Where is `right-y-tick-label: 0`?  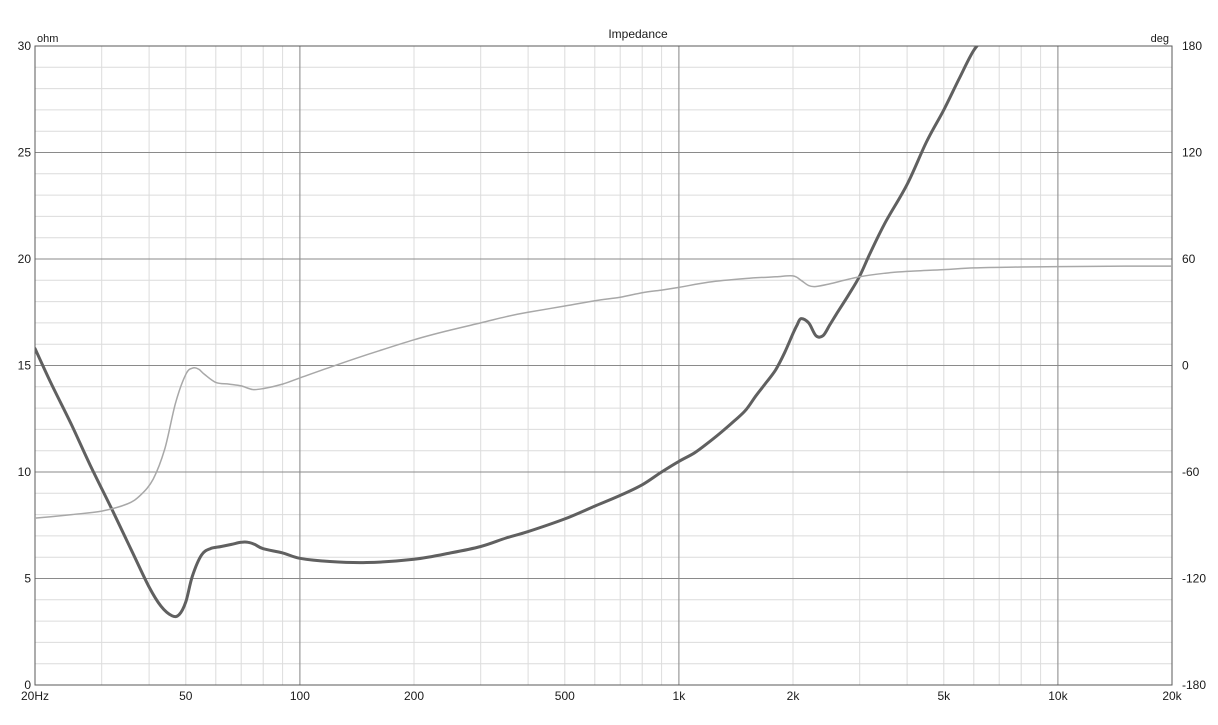
right-y-tick-label: 0 is located at coordinates (1185, 366).